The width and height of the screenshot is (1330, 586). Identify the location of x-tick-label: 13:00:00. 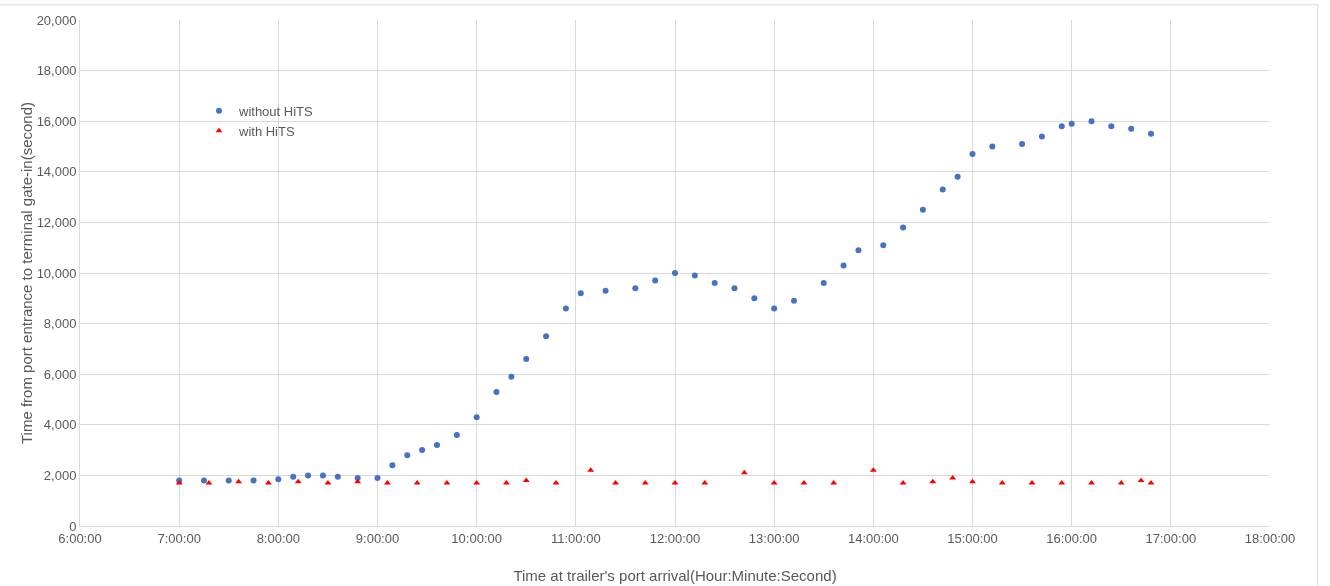
(774, 538).